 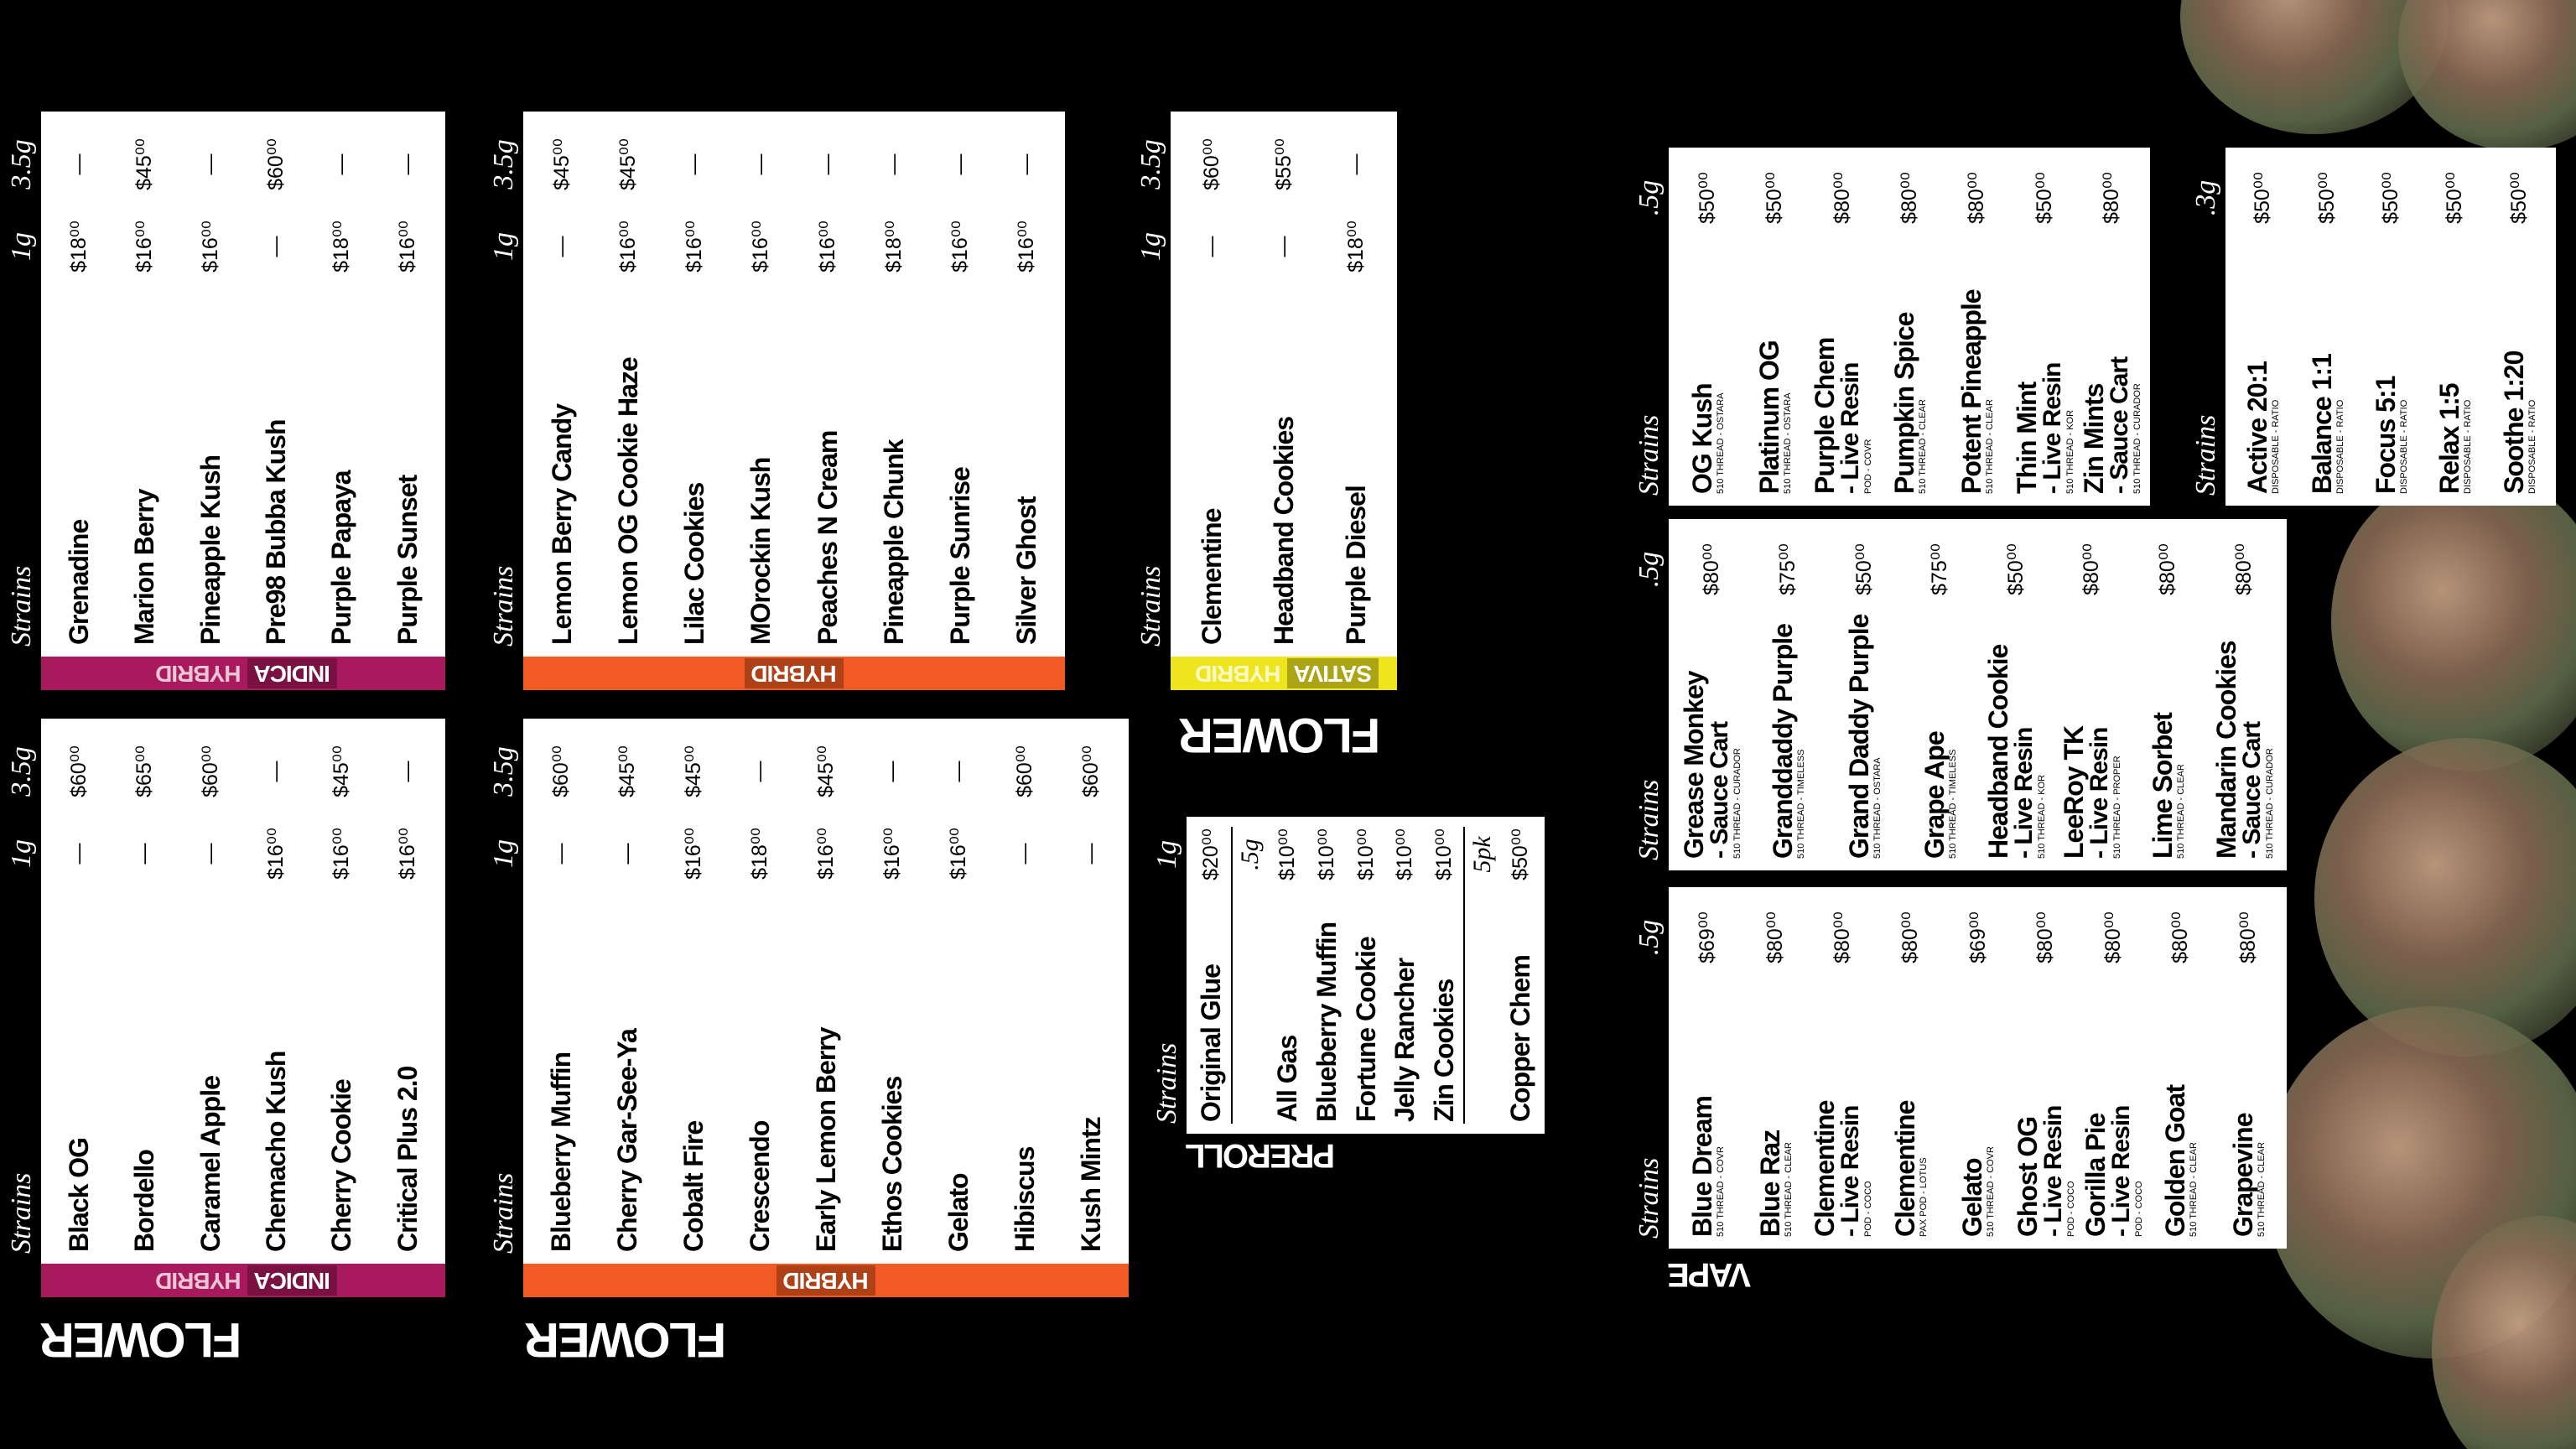 I want to click on section-label: VAPE, so click(x=1710, y=1274).